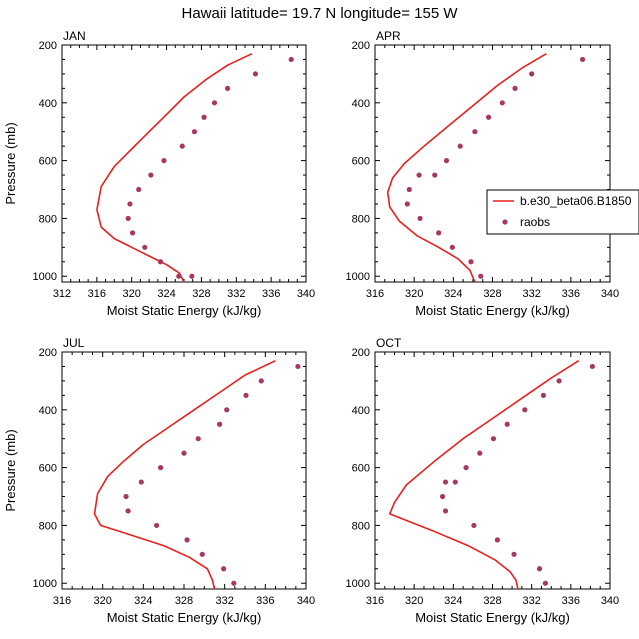 Image resolution: width=639 pixels, height=639 pixels. I want to click on x-tick-label-apr: 336, so click(571, 294).